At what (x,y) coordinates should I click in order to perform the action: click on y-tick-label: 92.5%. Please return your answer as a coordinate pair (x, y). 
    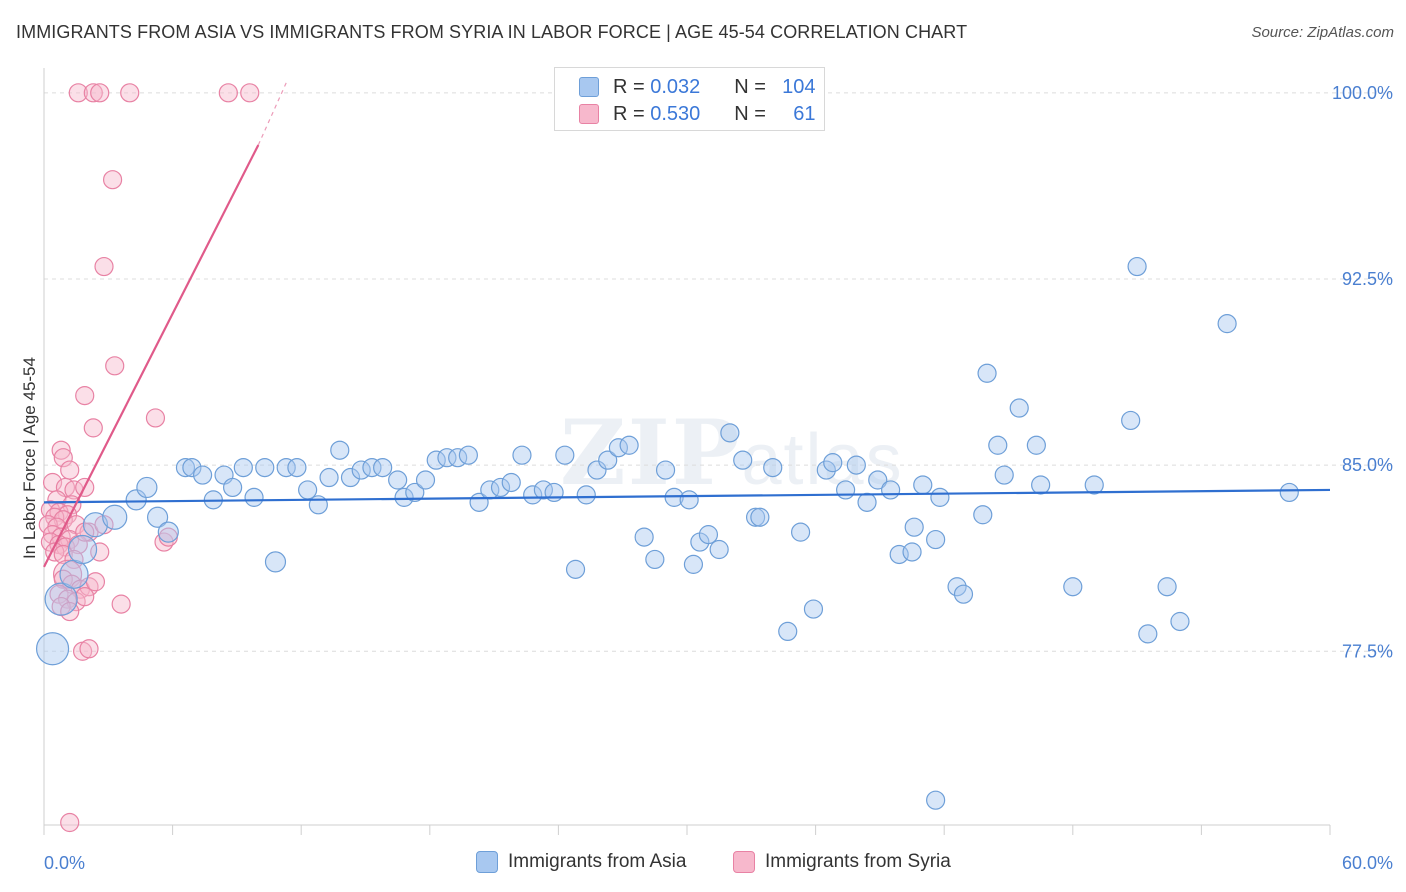
    Looking at the image, I should click on (1367, 279).